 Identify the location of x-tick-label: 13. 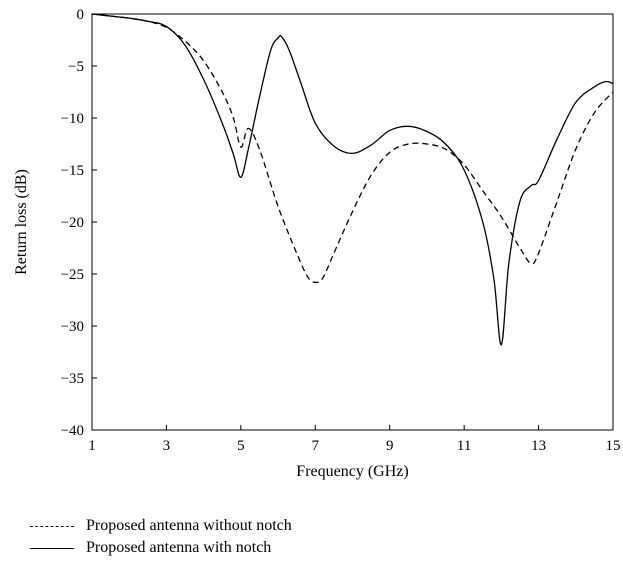
(538, 446).